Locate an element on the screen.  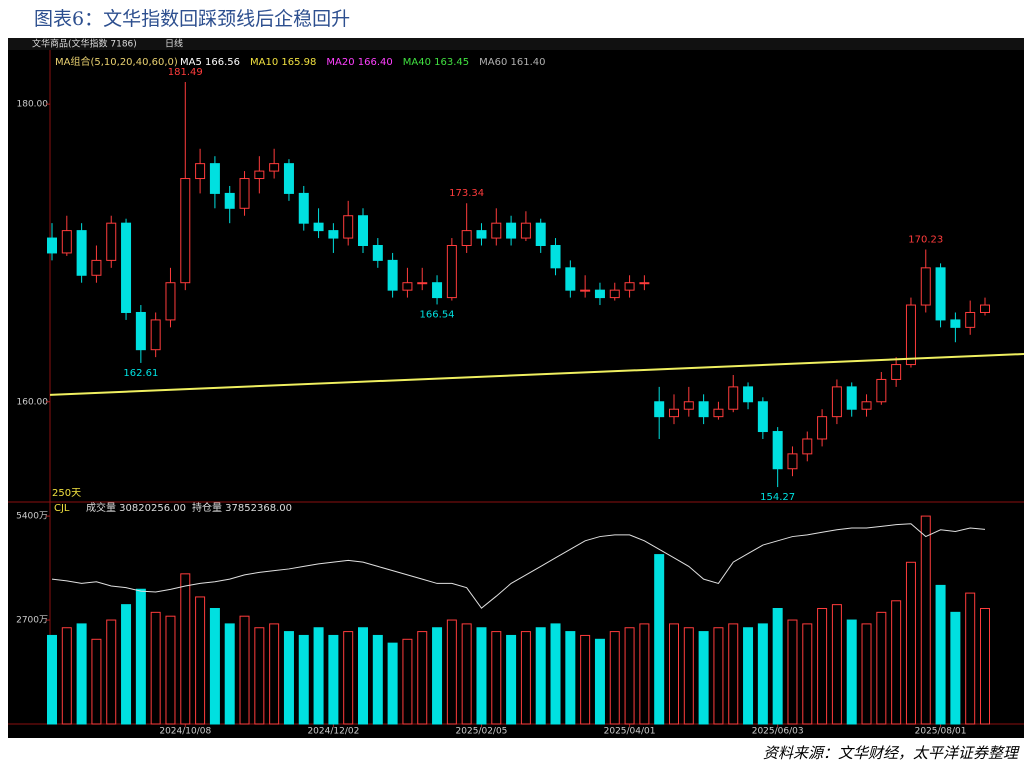
open-interest-line is located at coordinates (518, 566).